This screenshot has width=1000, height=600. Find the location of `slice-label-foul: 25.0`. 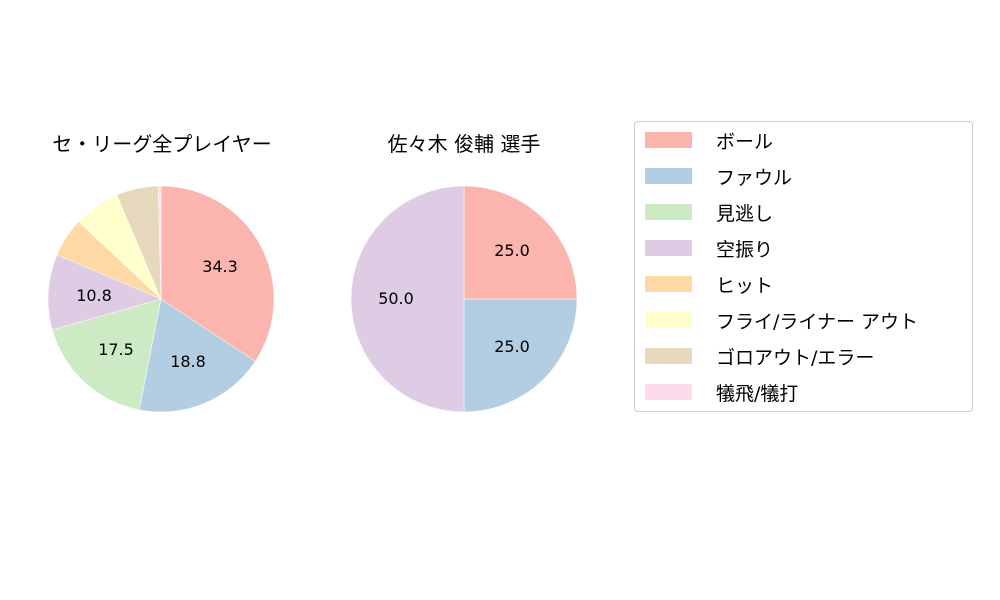

slice-label-foul: 25.0 is located at coordinates (512, 346).